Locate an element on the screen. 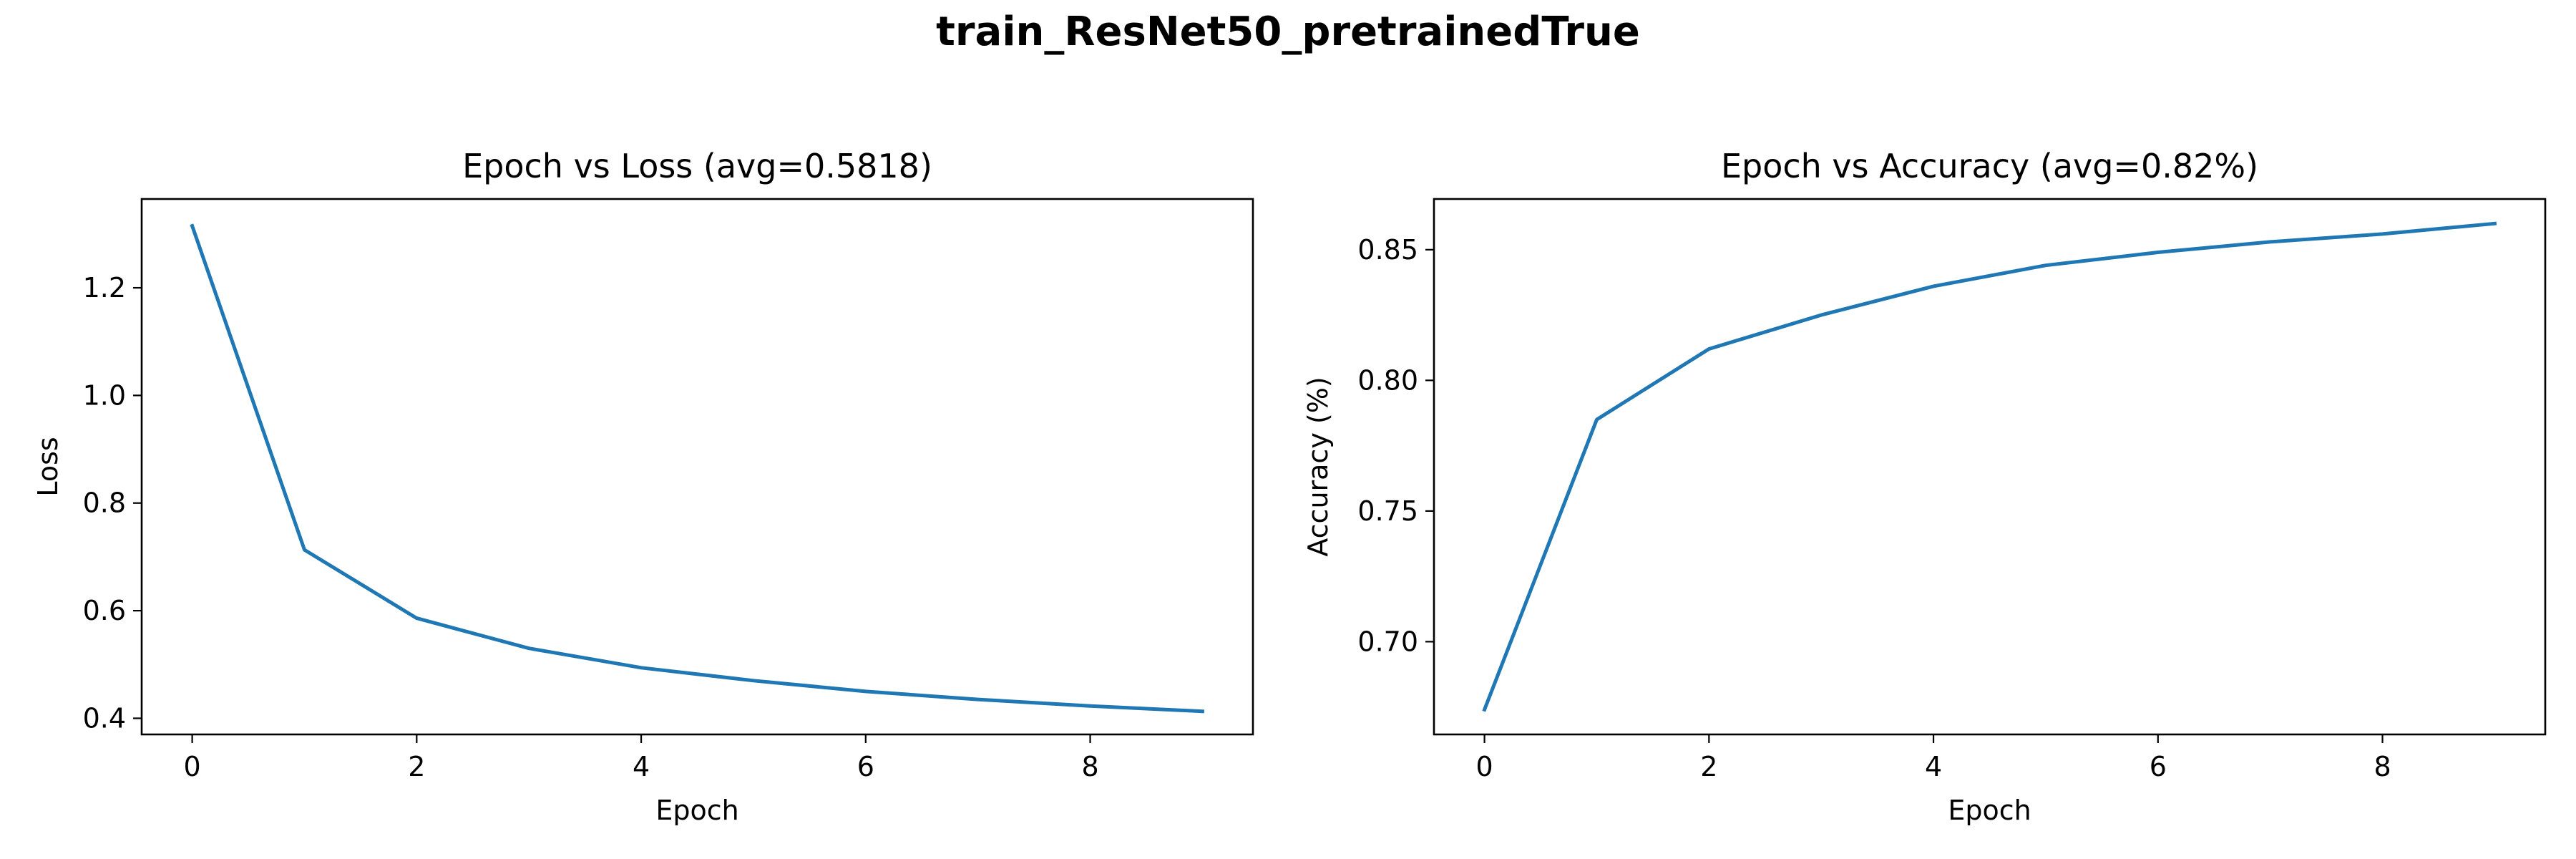 The width and height of the screenshot is (2576, 859). y-tick-label: 1.2 is located at coordinates (104, 288).